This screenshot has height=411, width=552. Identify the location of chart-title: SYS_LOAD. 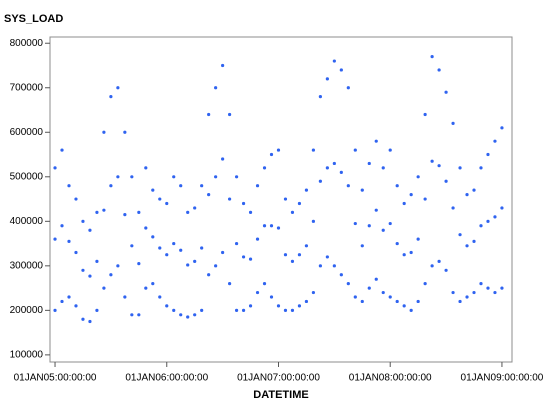
(33, 19).